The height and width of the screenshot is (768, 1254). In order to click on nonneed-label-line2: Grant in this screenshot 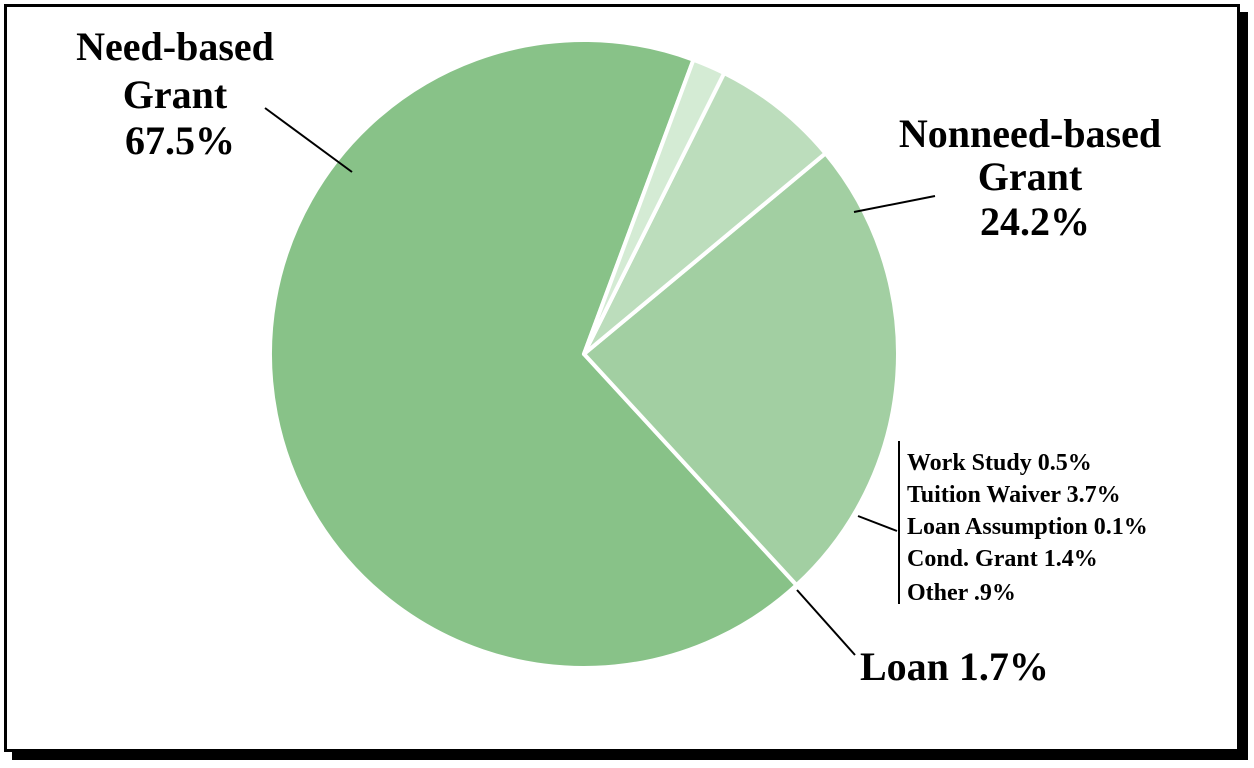, I will do `click(1030, 176)`.